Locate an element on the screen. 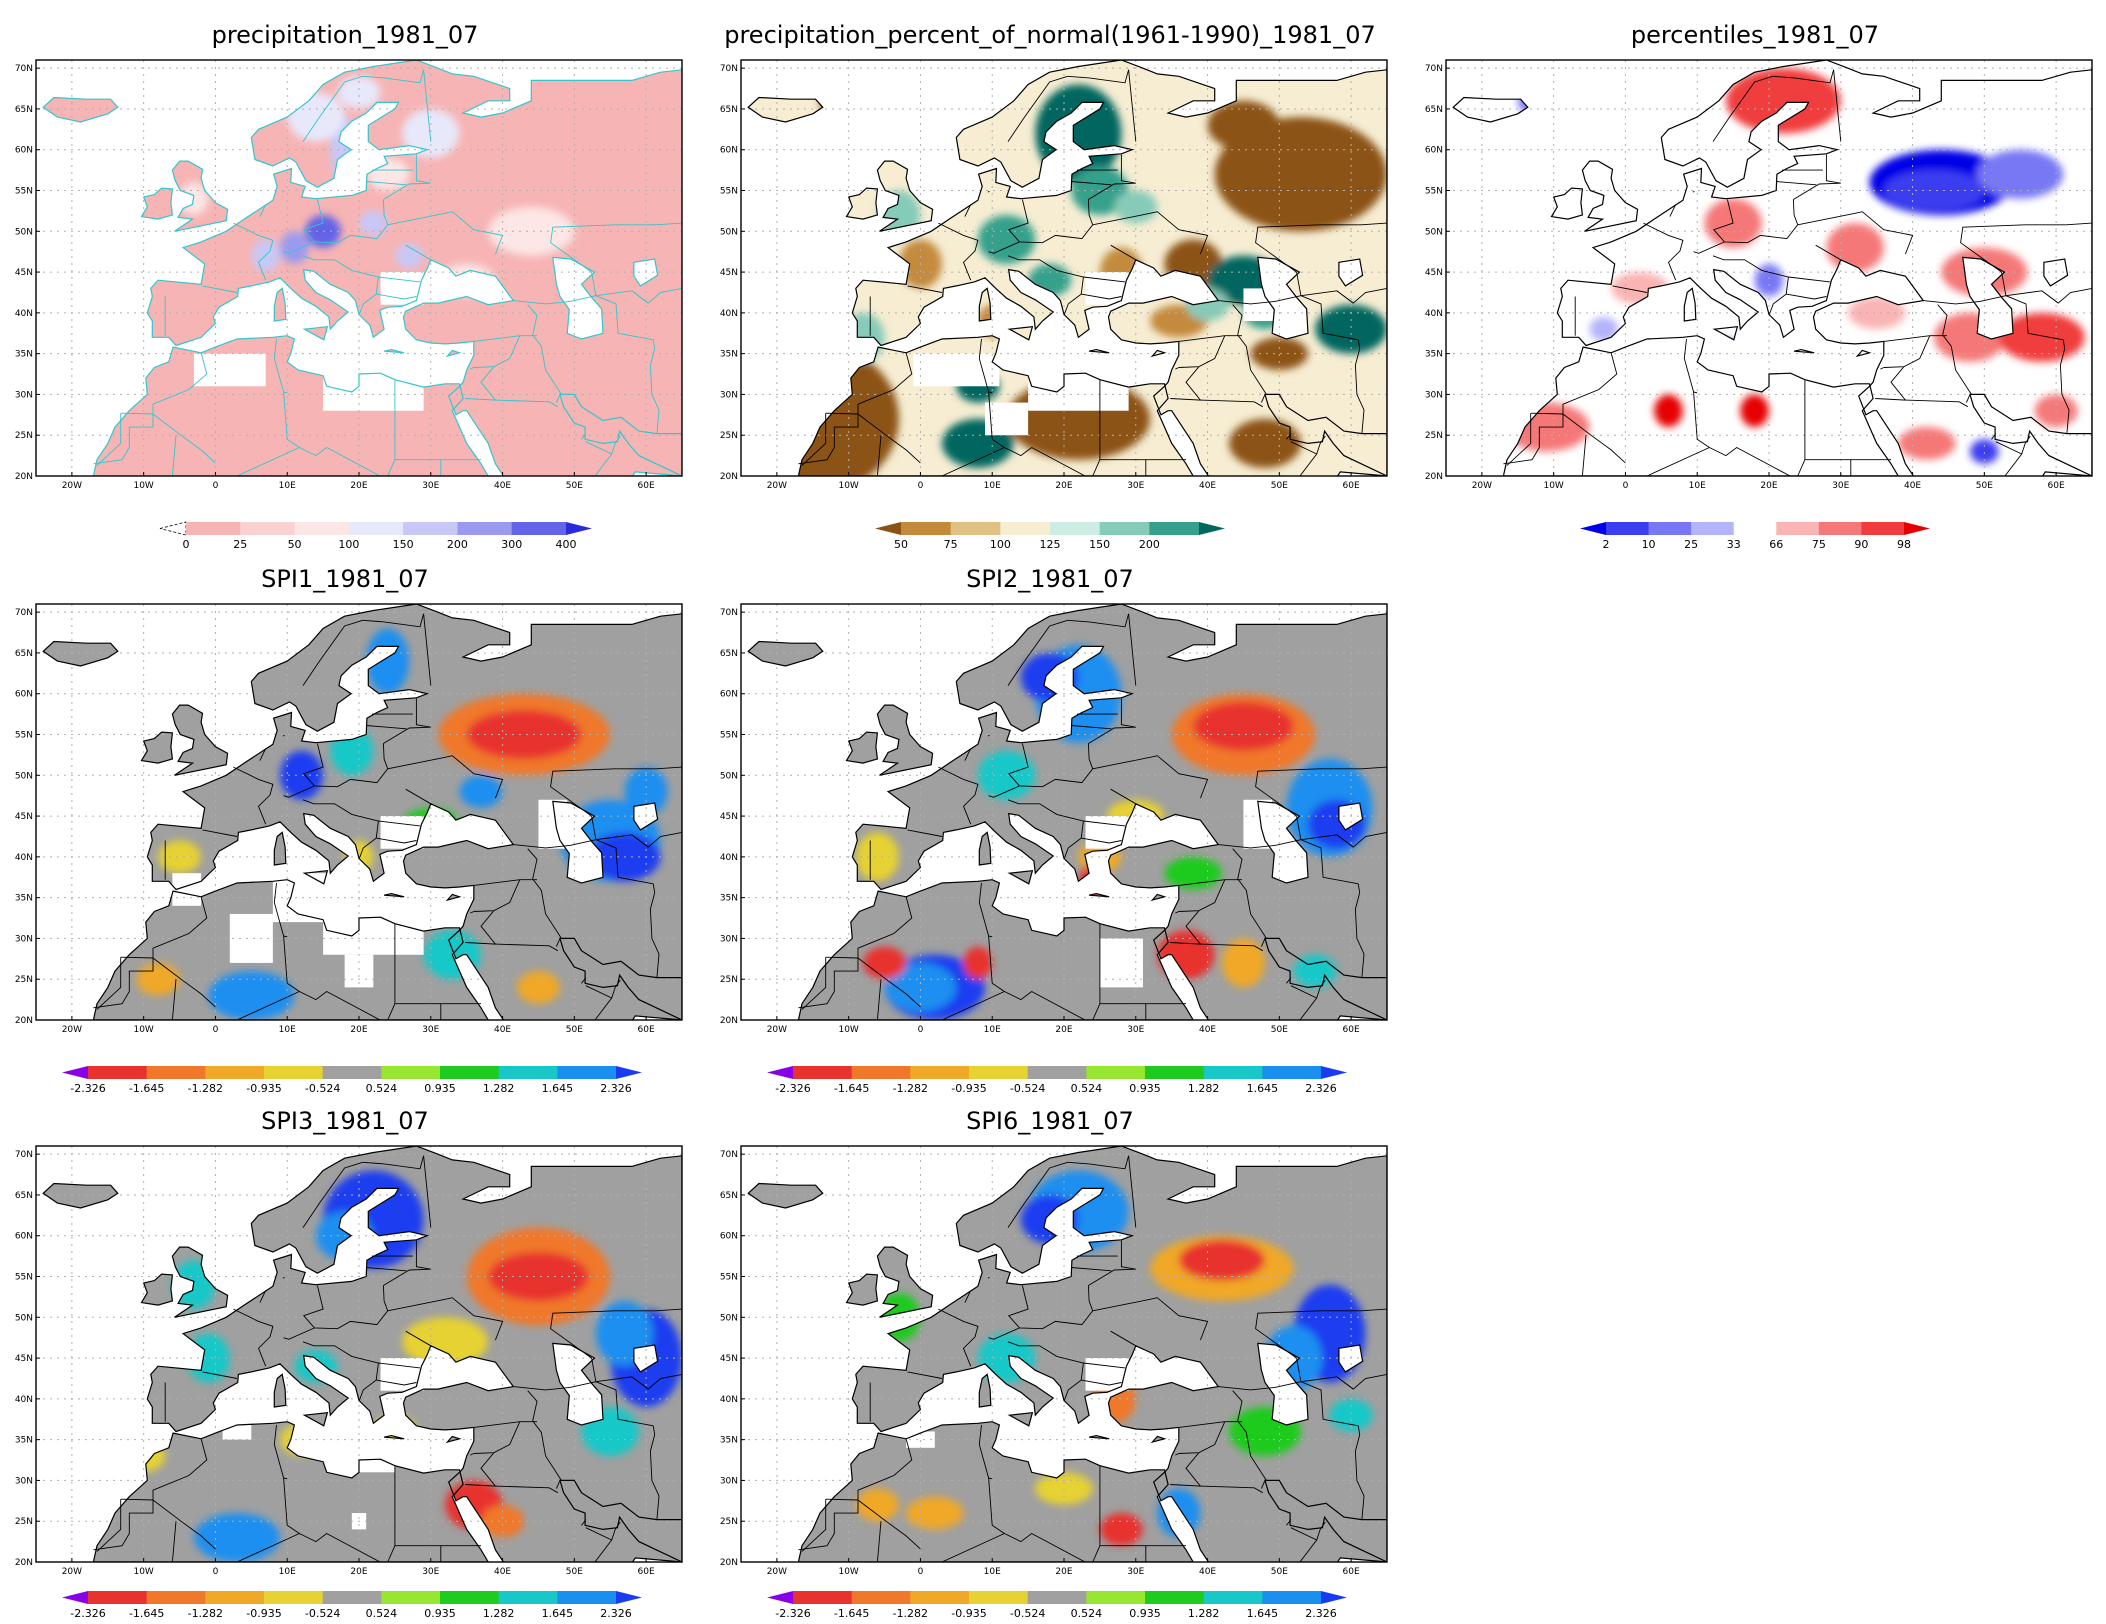 This screenshot has width=2106, height=1624. colorbar-label: 150 is located at coordinates (403, 544).